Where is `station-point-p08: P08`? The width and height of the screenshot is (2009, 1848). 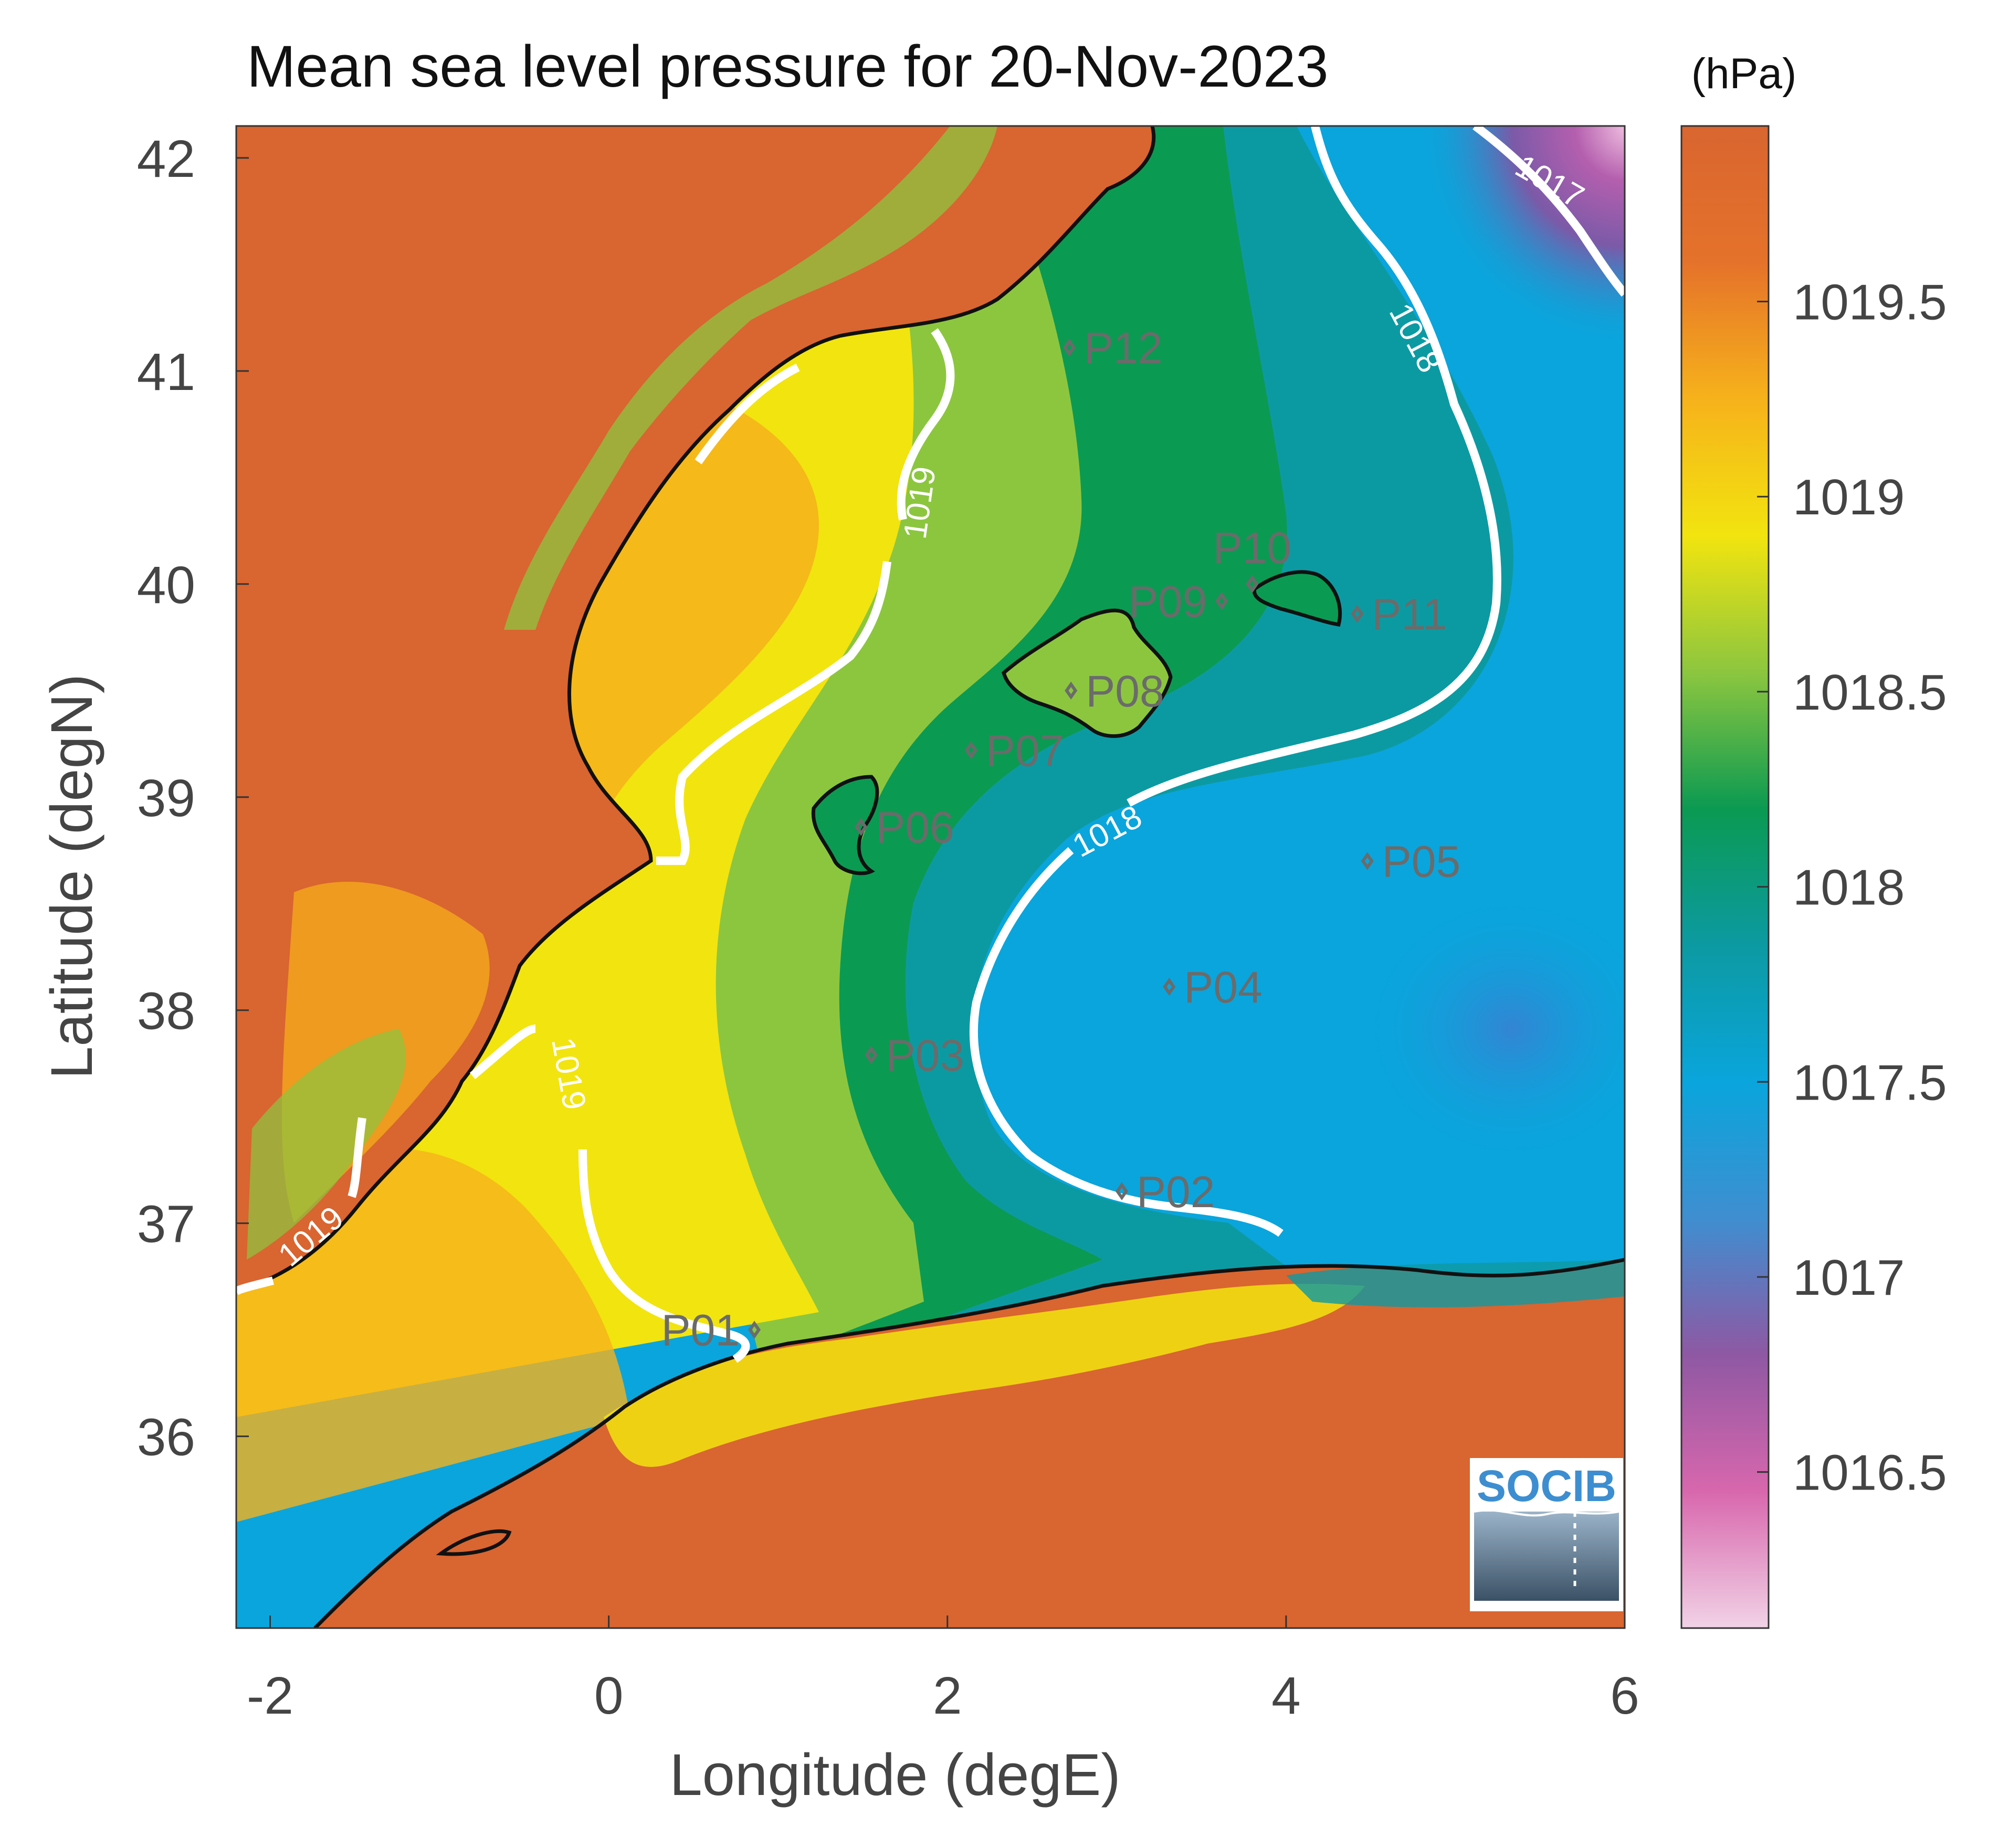 station-point-p08: P08 is located at coordinates (1114, 692).